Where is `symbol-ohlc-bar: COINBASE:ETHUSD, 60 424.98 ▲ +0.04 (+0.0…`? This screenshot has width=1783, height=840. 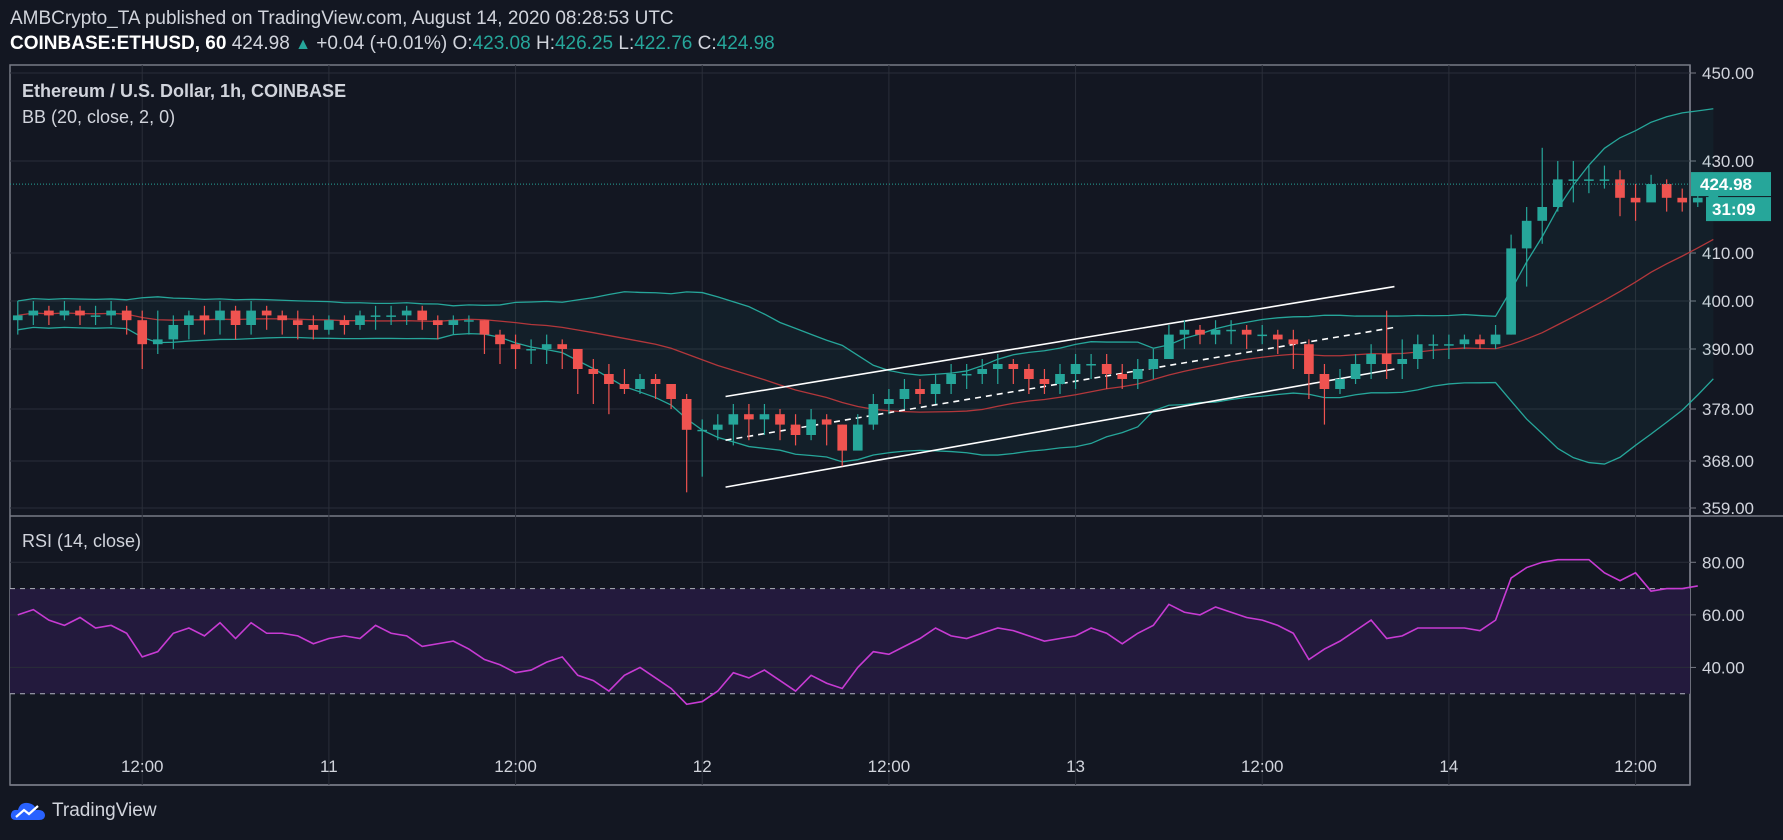
symbol-ohlc-bar: COINBASE:ETHUSD, 60 424.98 ▲ +0.04 (+0.0… is located at coordinates (392, 44).